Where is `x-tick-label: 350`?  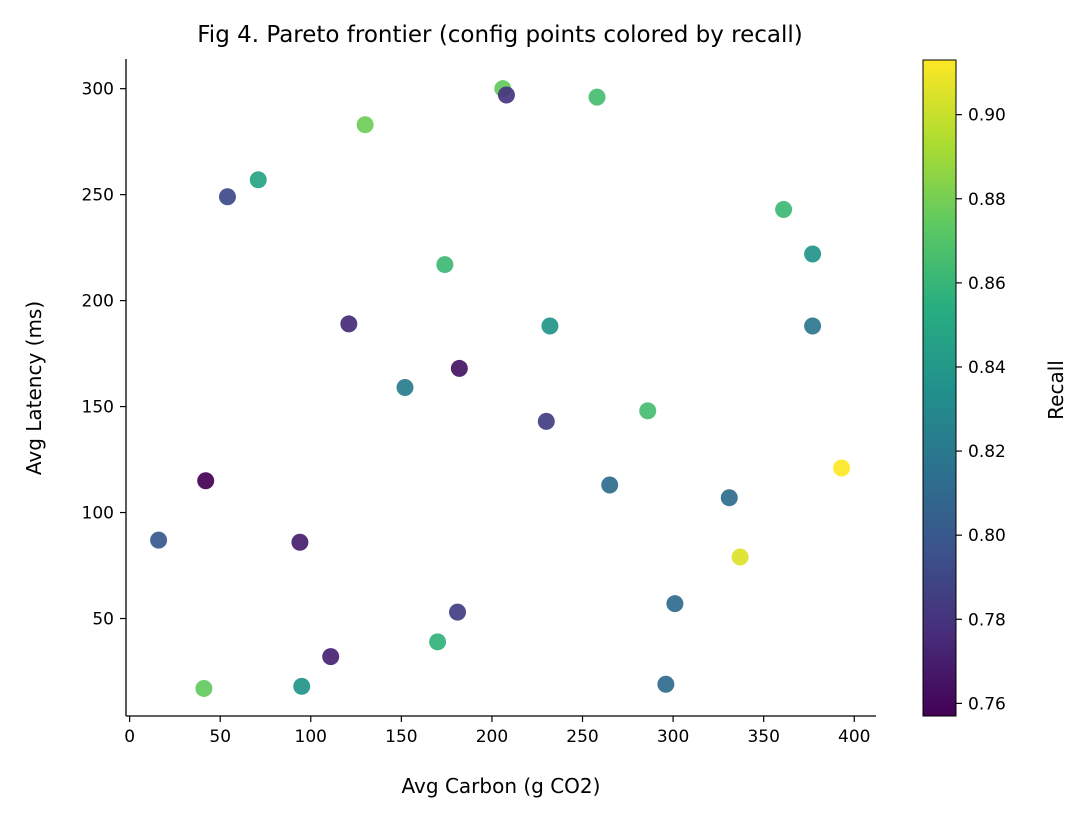 x-tick-label: 350 is located at coordinates (763, 737).